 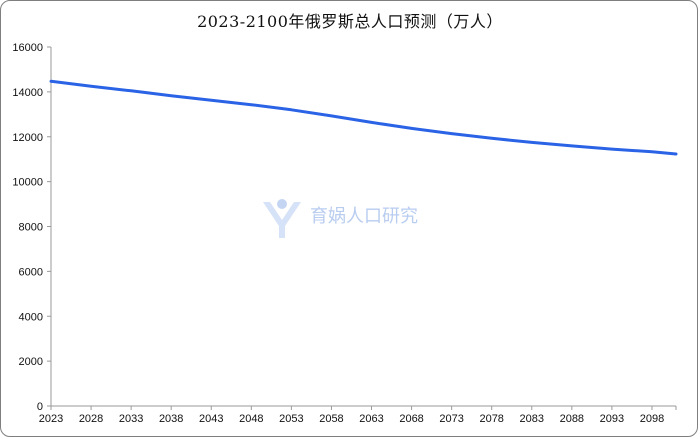 What do you see at coordinates (27, 93) in the screenshot?
I see `y-tick-label: 14000` at bounding box center [27, 93].